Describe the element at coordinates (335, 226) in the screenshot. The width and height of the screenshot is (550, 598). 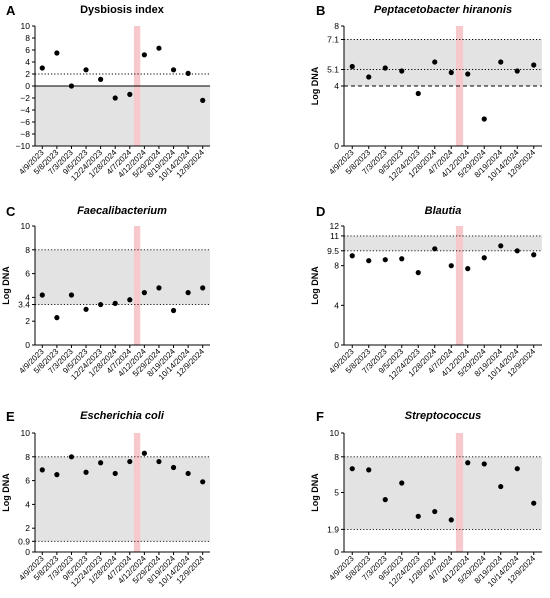
I see `y-tick-label: 12` at that location.